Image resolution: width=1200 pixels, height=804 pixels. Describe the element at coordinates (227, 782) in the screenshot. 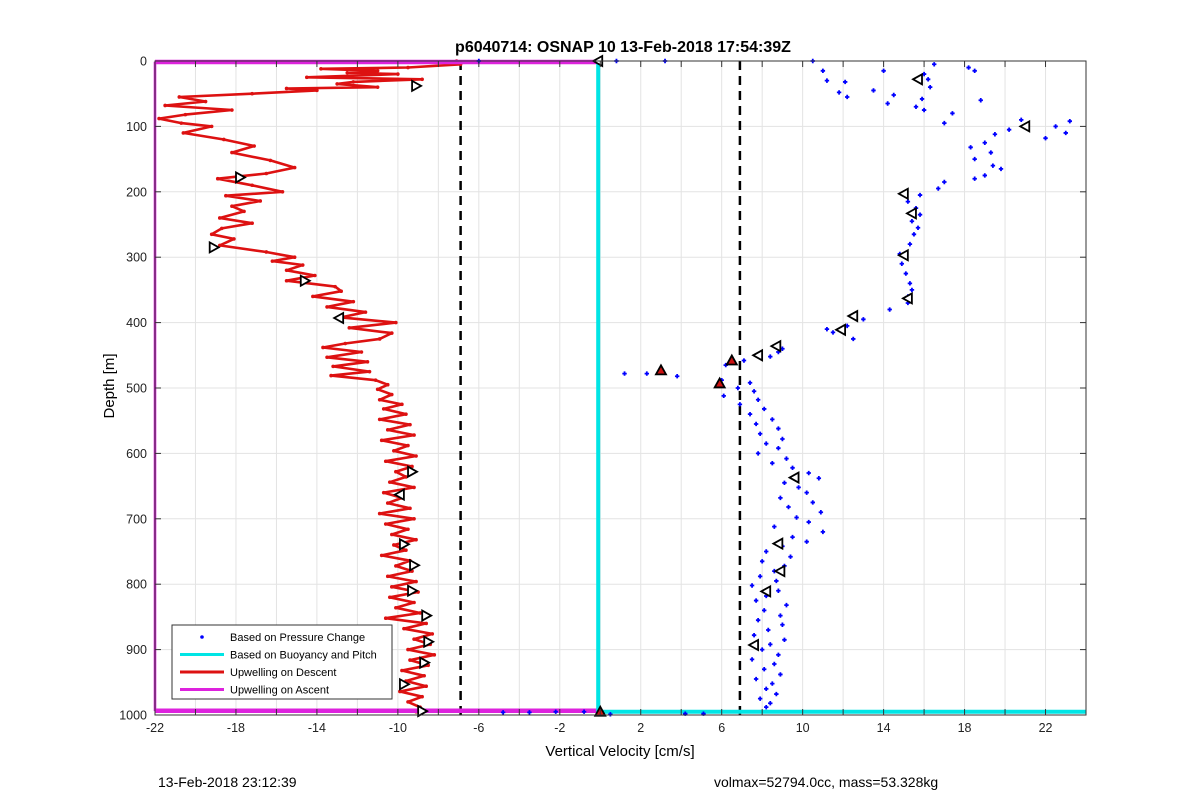

I see `footer-timestamp: 13-Feb-2018 23:12:39` at that location.